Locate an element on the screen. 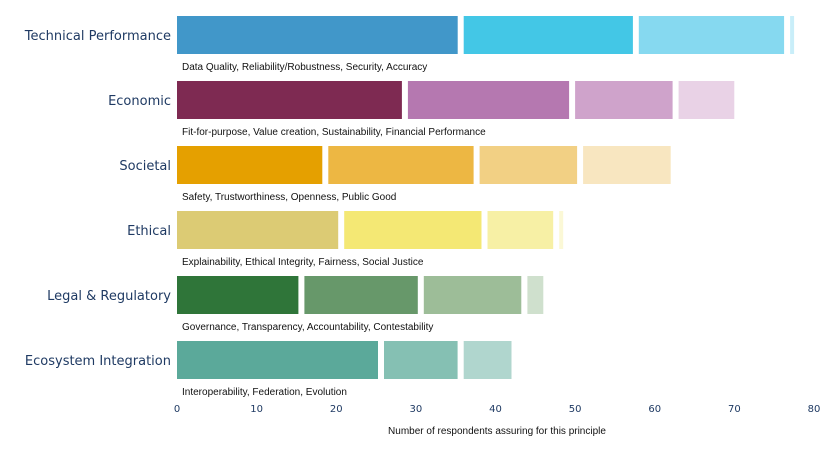 Image resolution: width=840 pixels, height=450 pixels. category-label: Technical Performance is located at coordinates (97, 36).